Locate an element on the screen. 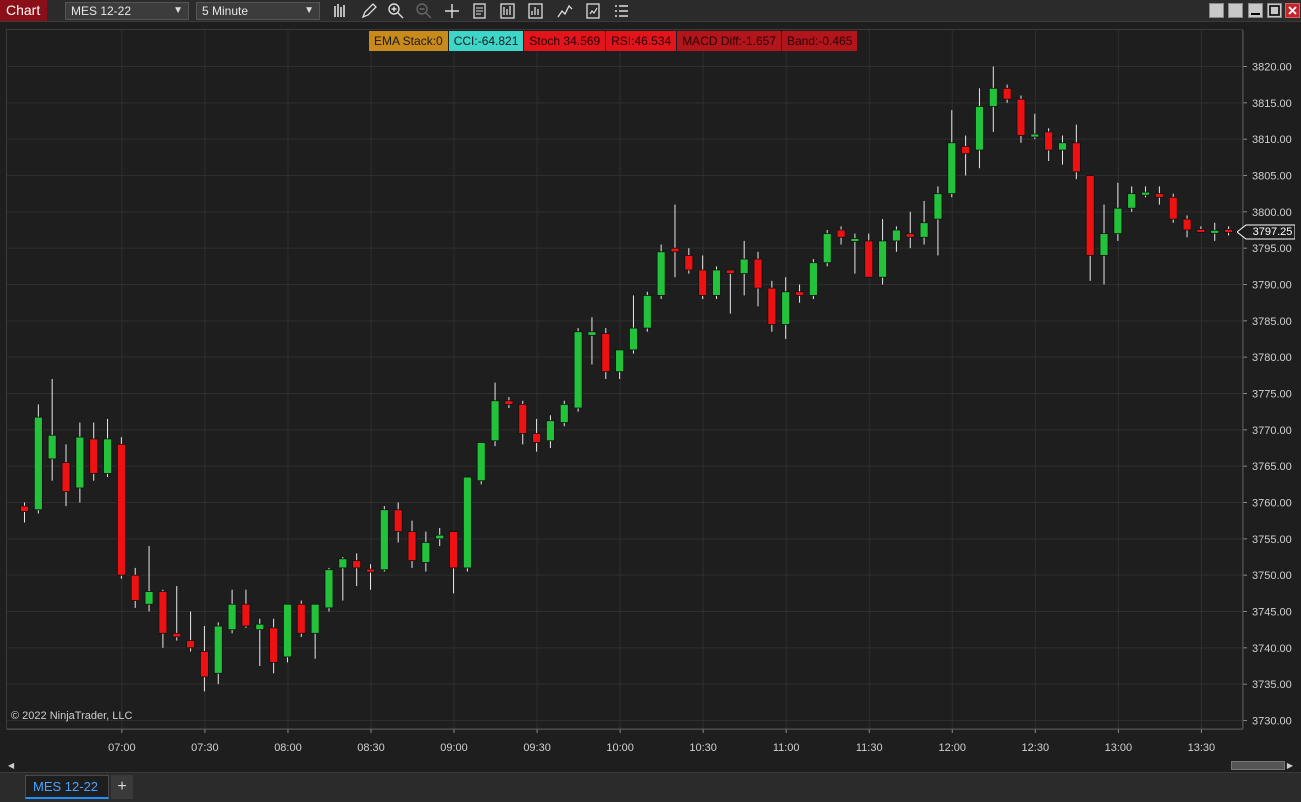 The image size is (1301, 802). y-tick-label: 3805.00 is located at coordinates (1272, 177).